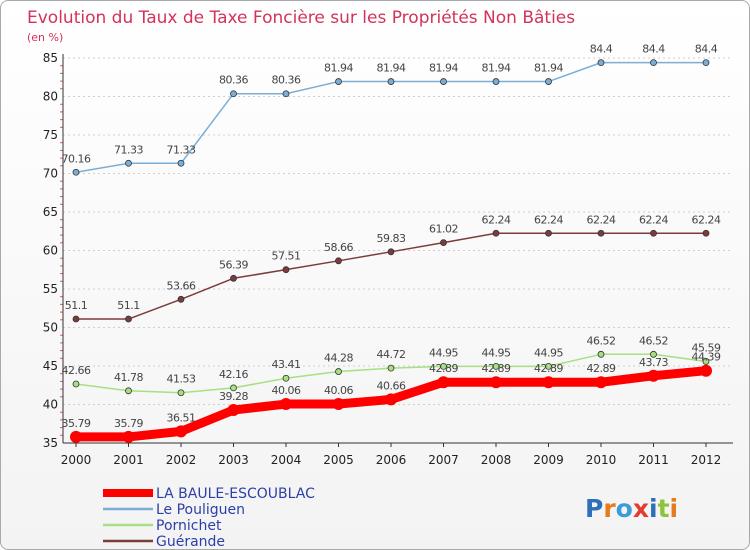 This screenshot has height=550, width=750. Describe the element at coordinates (233, 374) in the screenshot. I see `data-label: 42.16` at that location.